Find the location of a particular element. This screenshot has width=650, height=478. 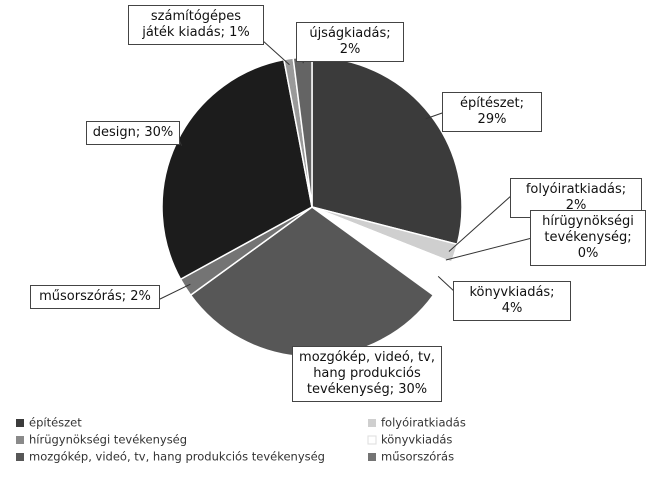

data-label: újságkiadás; 2% is located at coordinates (350, 42).